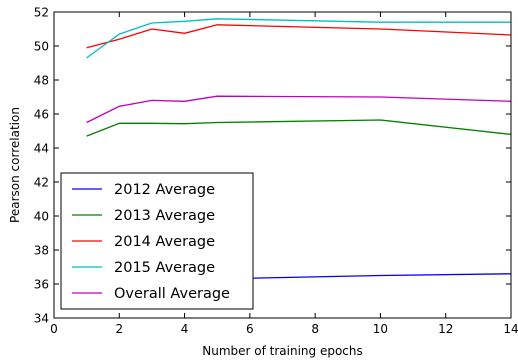 The width and height of the screenshot is (518, 361). What do you see at coordinates (510, 329) in the screenshot?
I see `x-tick-label: 14` at bounding box center [510, 329].